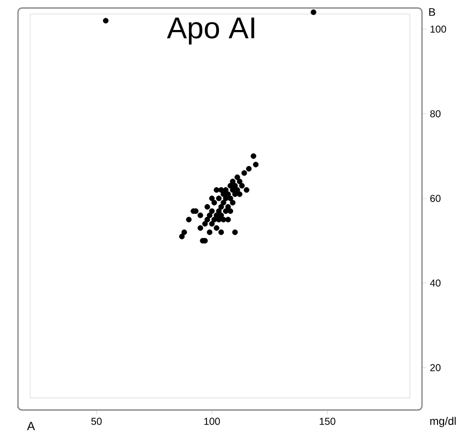 The width and height of the screenshot is (468, 435). I want to click on y-tick-label: 60, so click(435, 198).